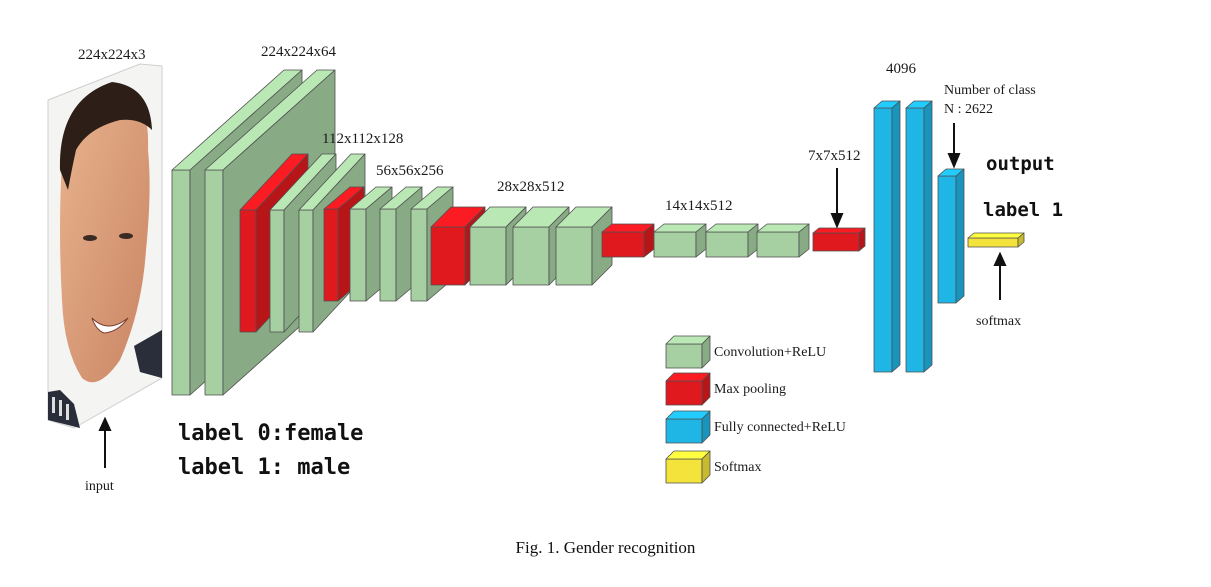  Describe the element at coordinates (737, 467) in the screenshot. I see `legend-text-softmax: Softmax` at that location.